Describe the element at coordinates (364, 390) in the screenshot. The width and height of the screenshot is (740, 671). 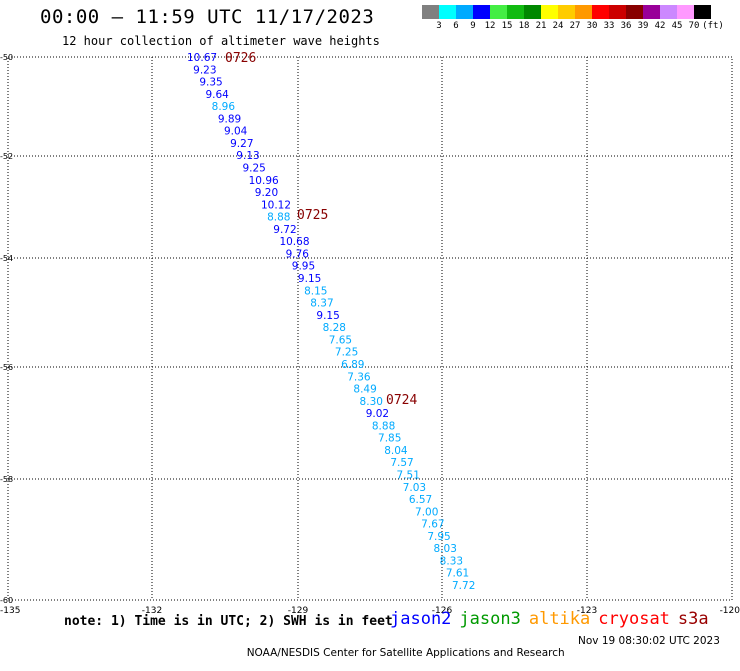
I see `wave-height-label: 8.49` at that location.